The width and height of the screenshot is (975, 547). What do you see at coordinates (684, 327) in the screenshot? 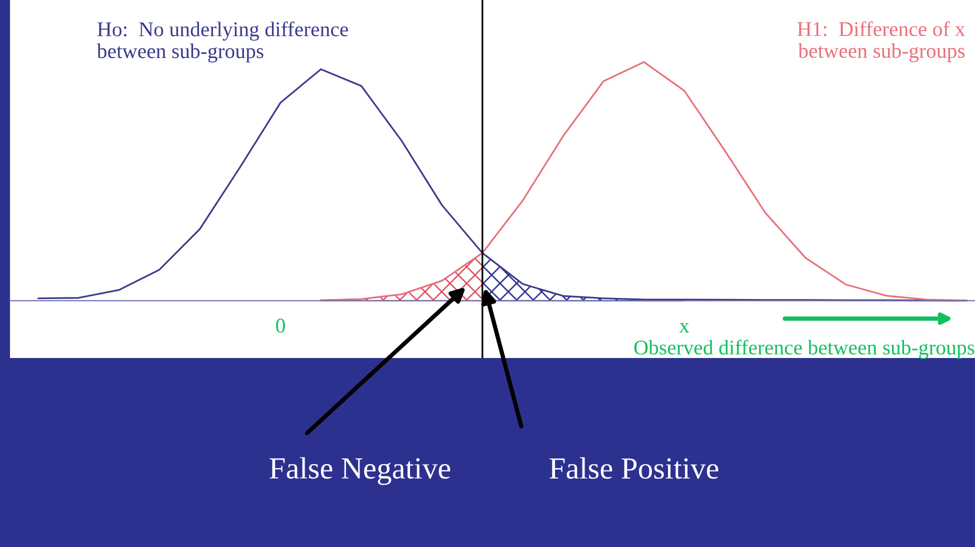
I see `x-tick-label: x` at bounding box center [684, 327].